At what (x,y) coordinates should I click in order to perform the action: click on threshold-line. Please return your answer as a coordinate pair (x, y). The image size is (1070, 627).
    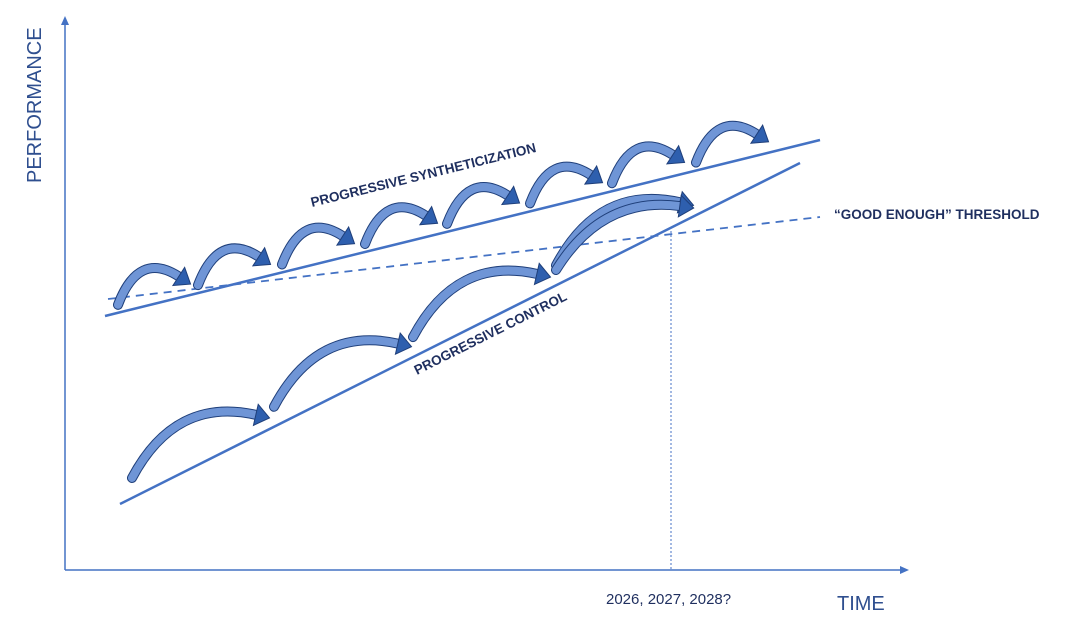
    Looking at the image, I should click on (464, 258).